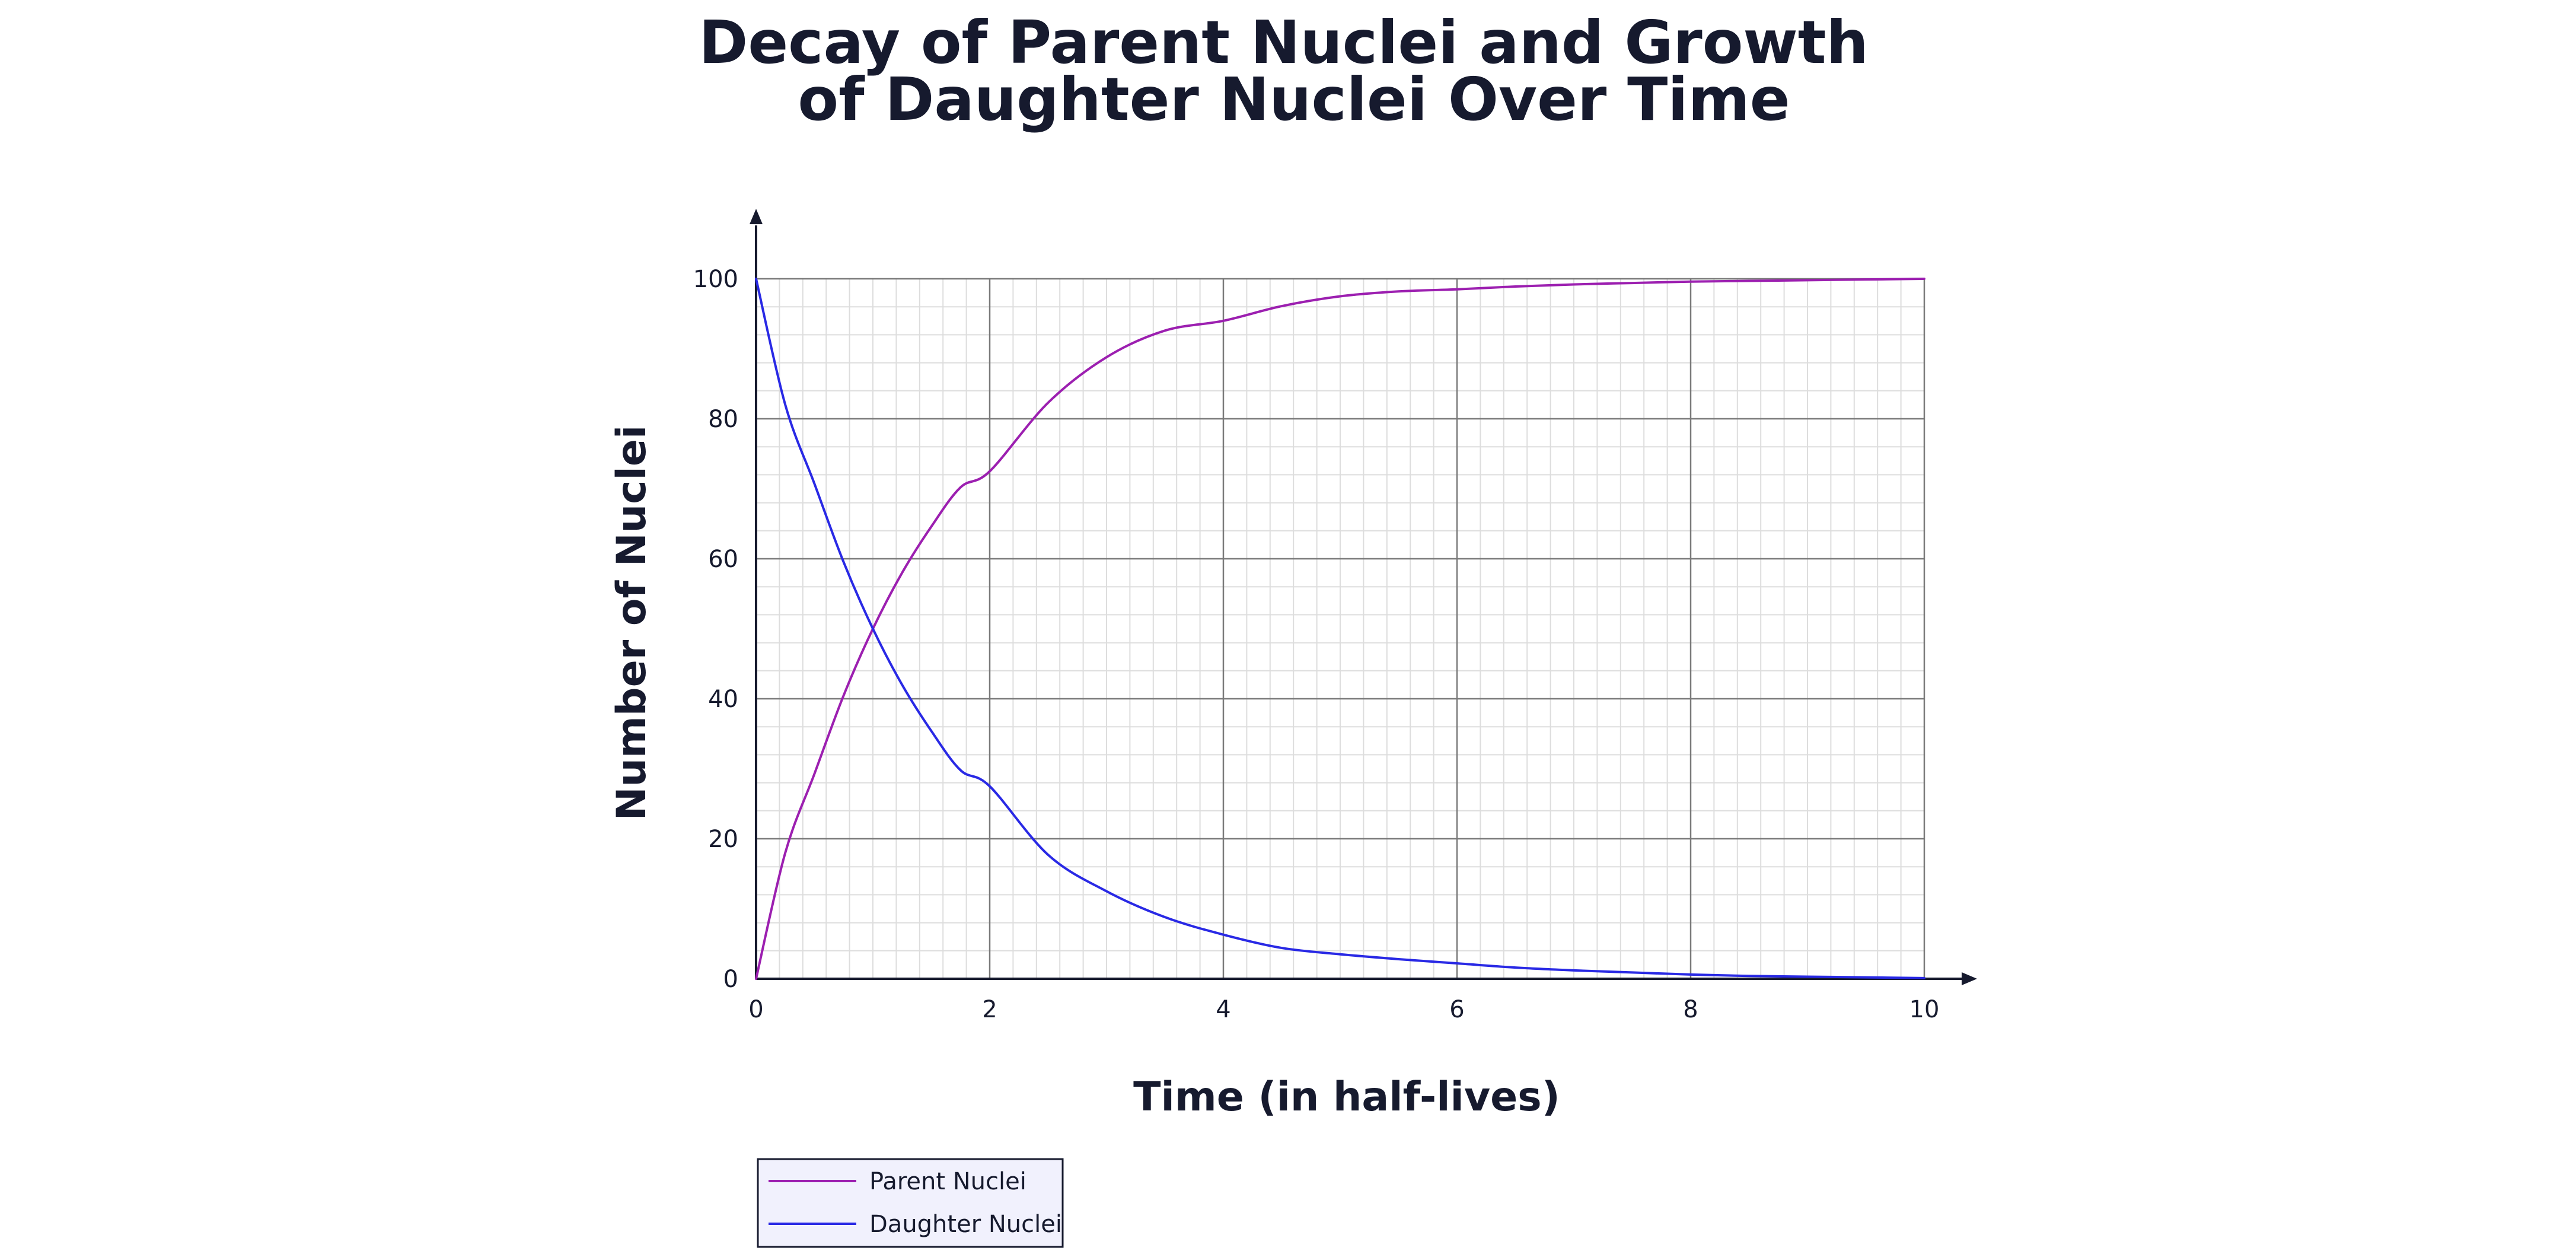 The height and width of the screenshot is (1254, 2576). I want to click on x-tick-label: 10, so click(1924, 1009).